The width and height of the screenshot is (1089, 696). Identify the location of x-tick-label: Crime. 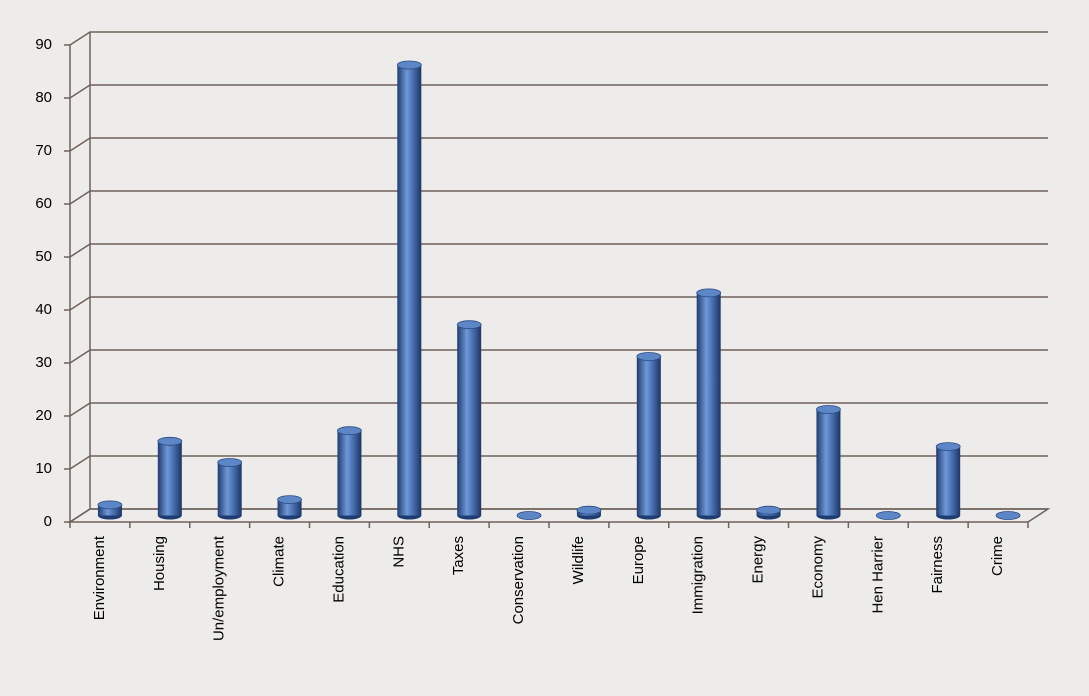
(997, 556).